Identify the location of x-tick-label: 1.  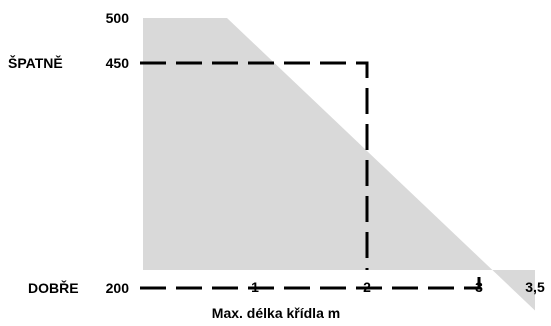
(255, 287).